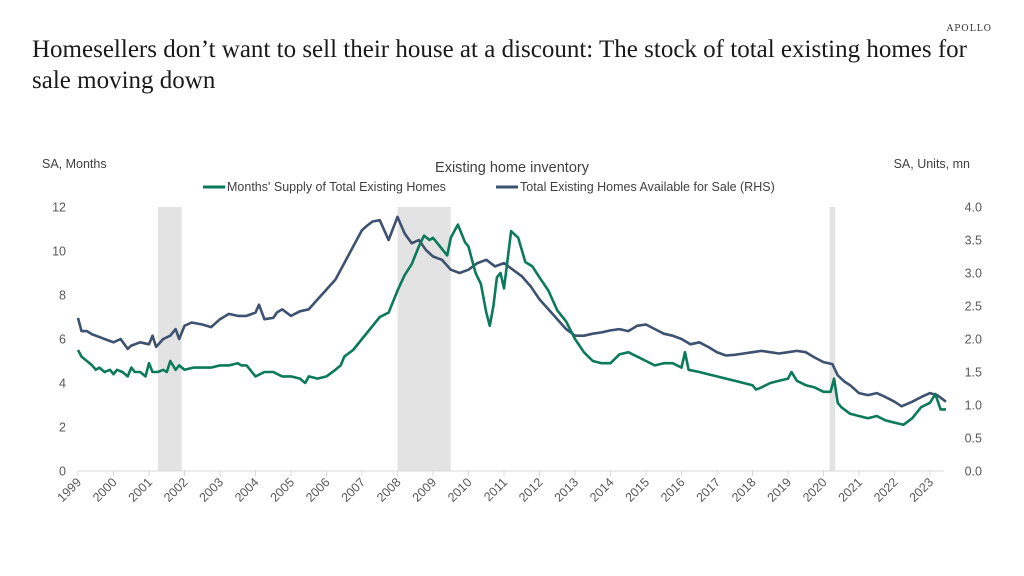 This screenshot has height=576, width=1024. What do you see at coordinates (638, 490) in the screenshot?
I see `x-tick-label: 2015` at bounding box center [638, 490].